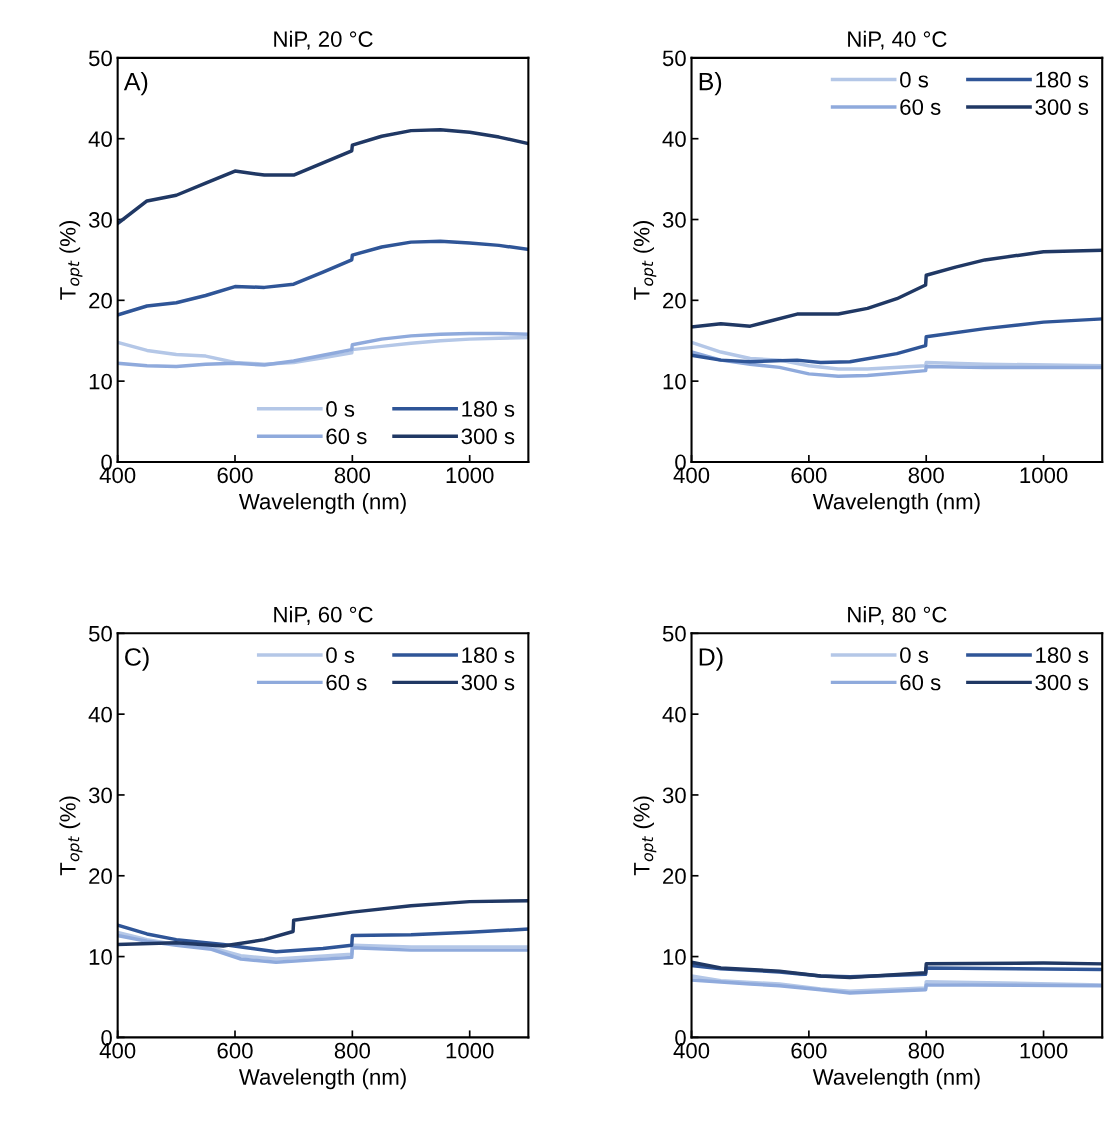 The height and width of the screenshot is (1135, 1110). What do you see at coordinates (323, 40) in the screenshot?
I see `chart-title: NiP, 20 °C` at bounding box center [323, 40].